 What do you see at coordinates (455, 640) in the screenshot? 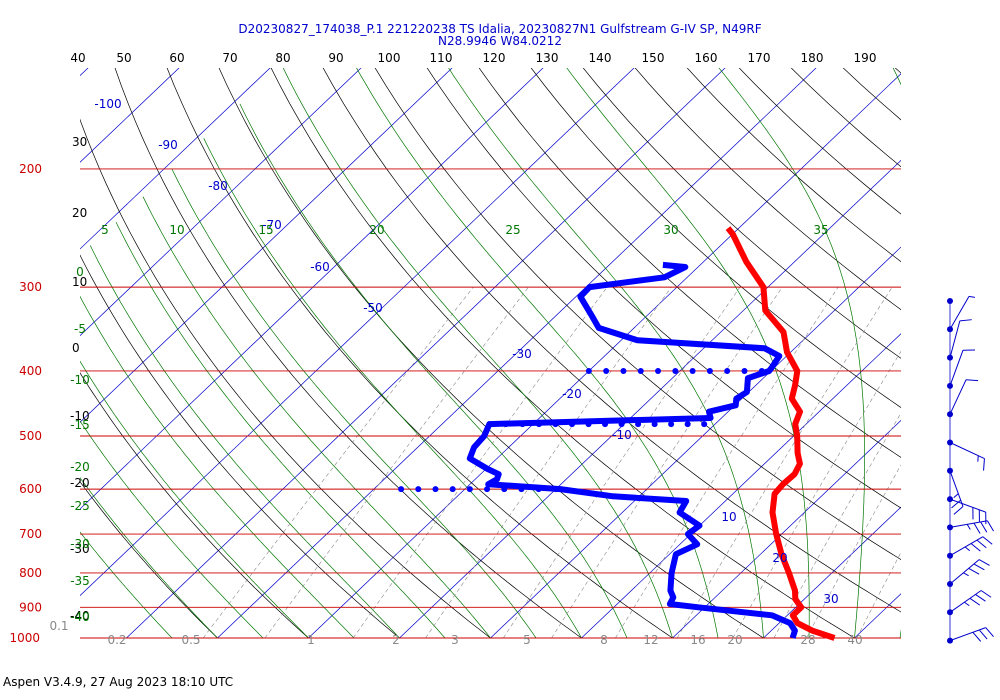
I see `mixing-ratio-label: 3` at bounding box center [455, 640].